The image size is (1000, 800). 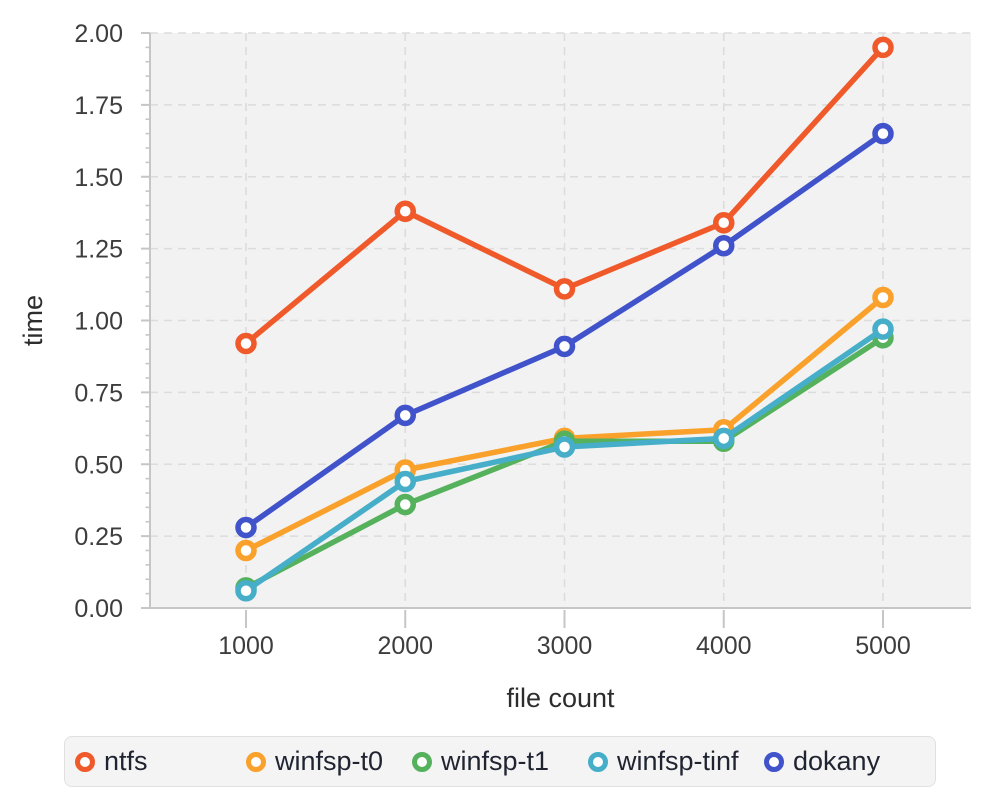 I want to click on legend-item-dokany: dokany, so click(x=822, y=761).